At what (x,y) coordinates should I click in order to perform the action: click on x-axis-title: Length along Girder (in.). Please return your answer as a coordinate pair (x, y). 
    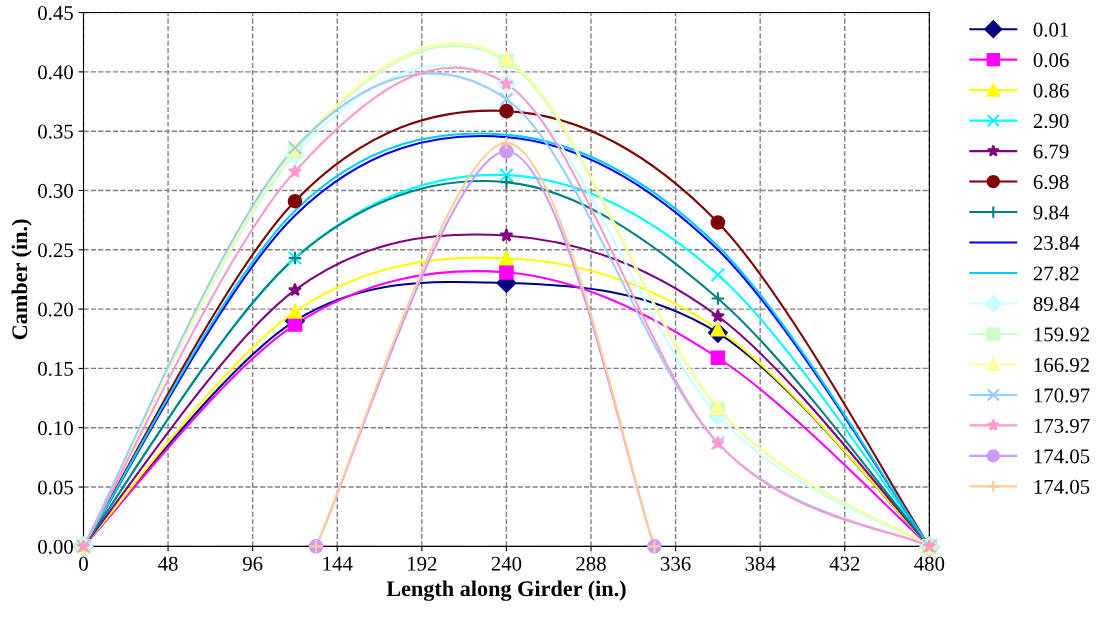
    Looking at the image, I should click on (506, 590).